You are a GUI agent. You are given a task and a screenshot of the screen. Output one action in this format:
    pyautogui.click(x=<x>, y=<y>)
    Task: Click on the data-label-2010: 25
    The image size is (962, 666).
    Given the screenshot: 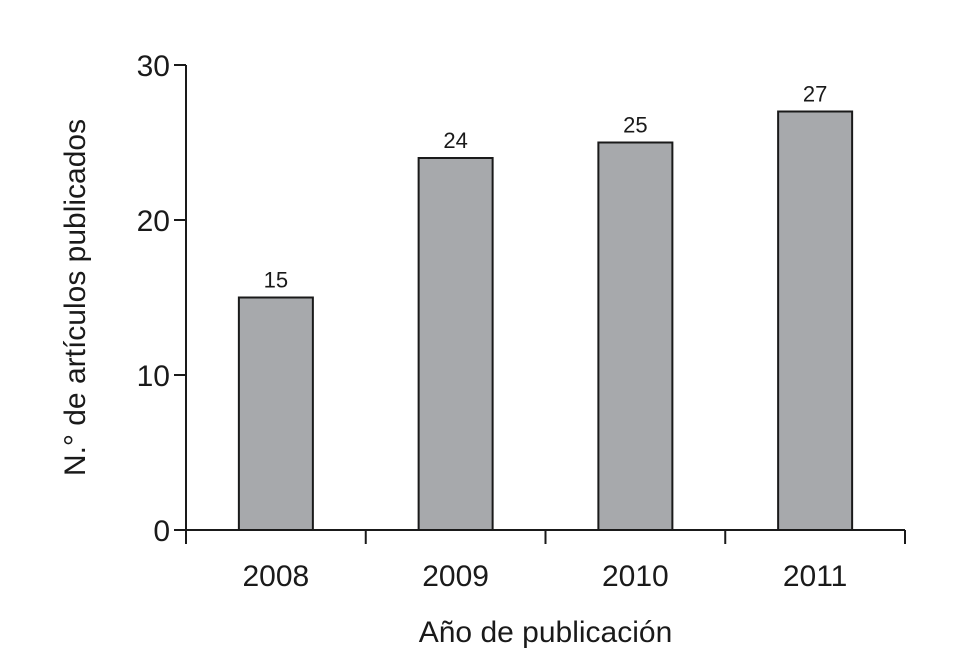 What is the action you would take?
    pyautogui.click(x=635, y=125)
    